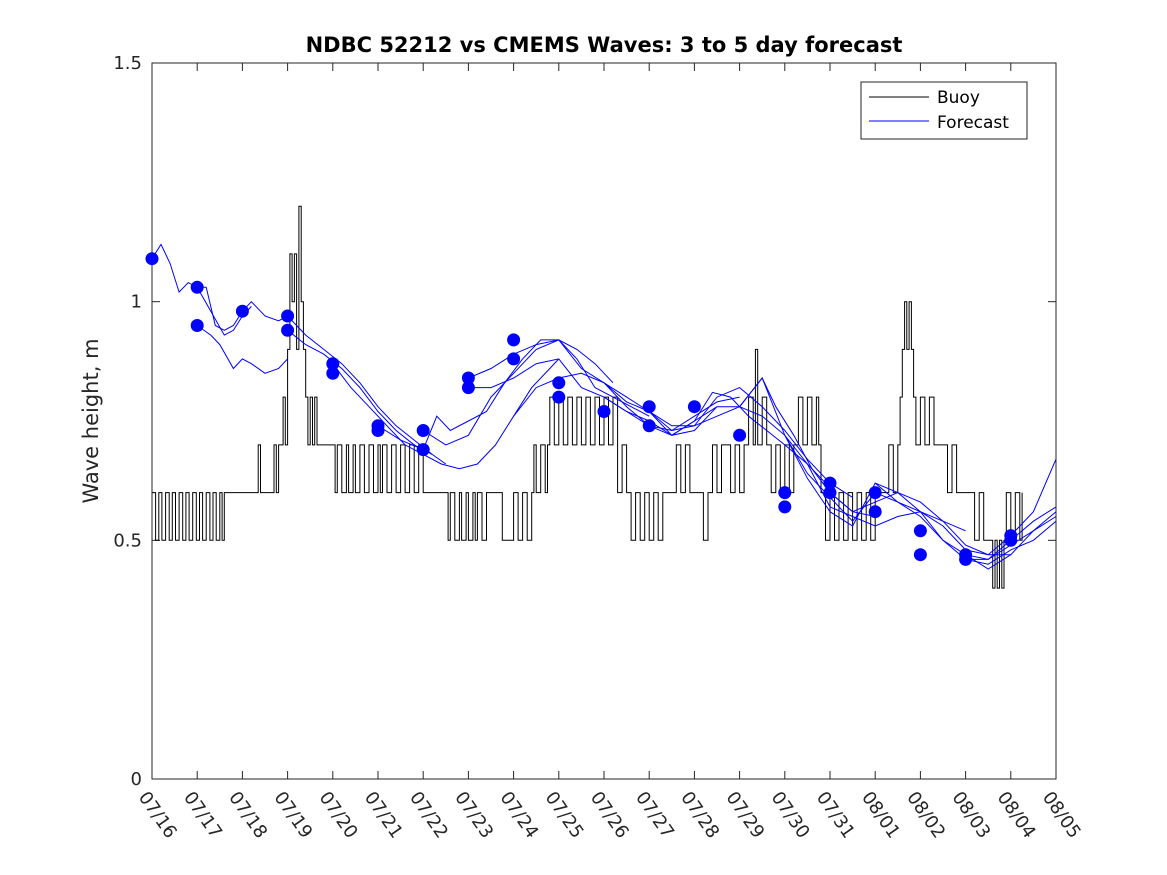  I want to click on legend-box, so click(944, 110).